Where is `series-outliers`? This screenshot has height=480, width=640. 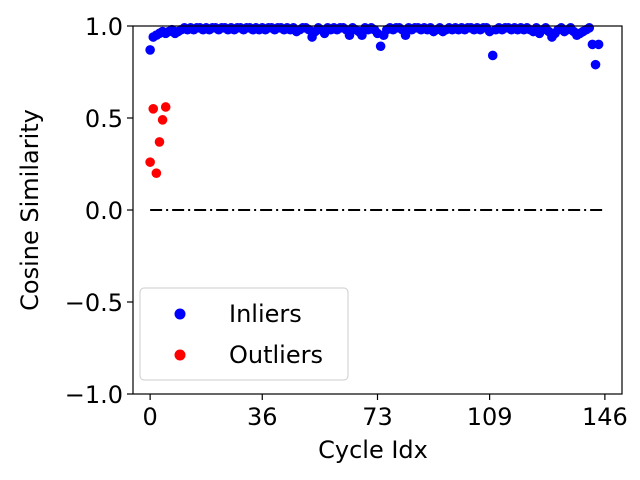 series-outliers is located at coordinates (158, 140).